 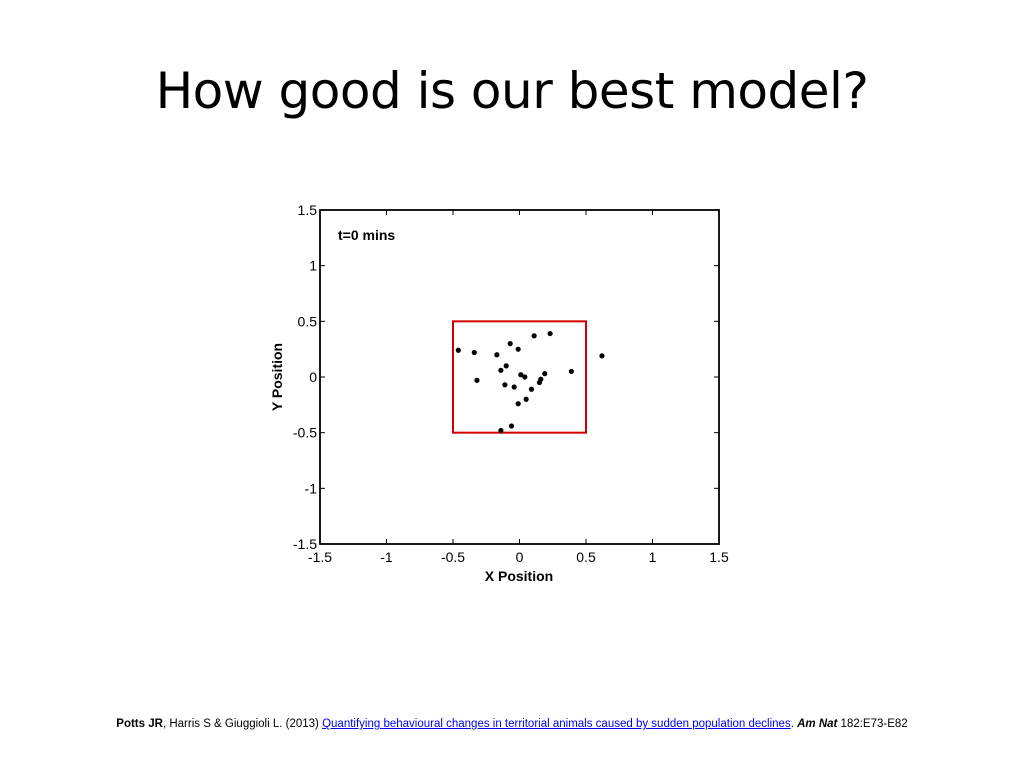 What do you see at coordinates (794, 724) in the screenshot?
I see `citation-sep: .` at bounding box center [794, 724].